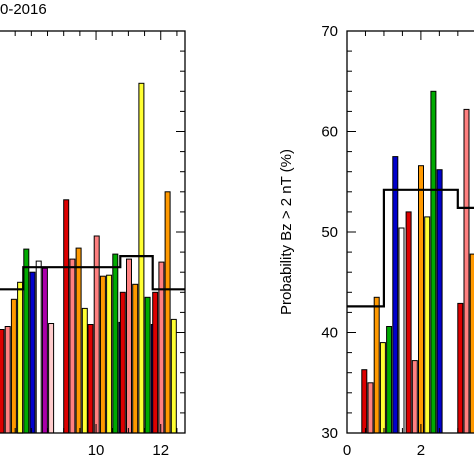 This screenshot has height=474, width=474. I want to click on y-tick-label: 40, so click(329, 333).